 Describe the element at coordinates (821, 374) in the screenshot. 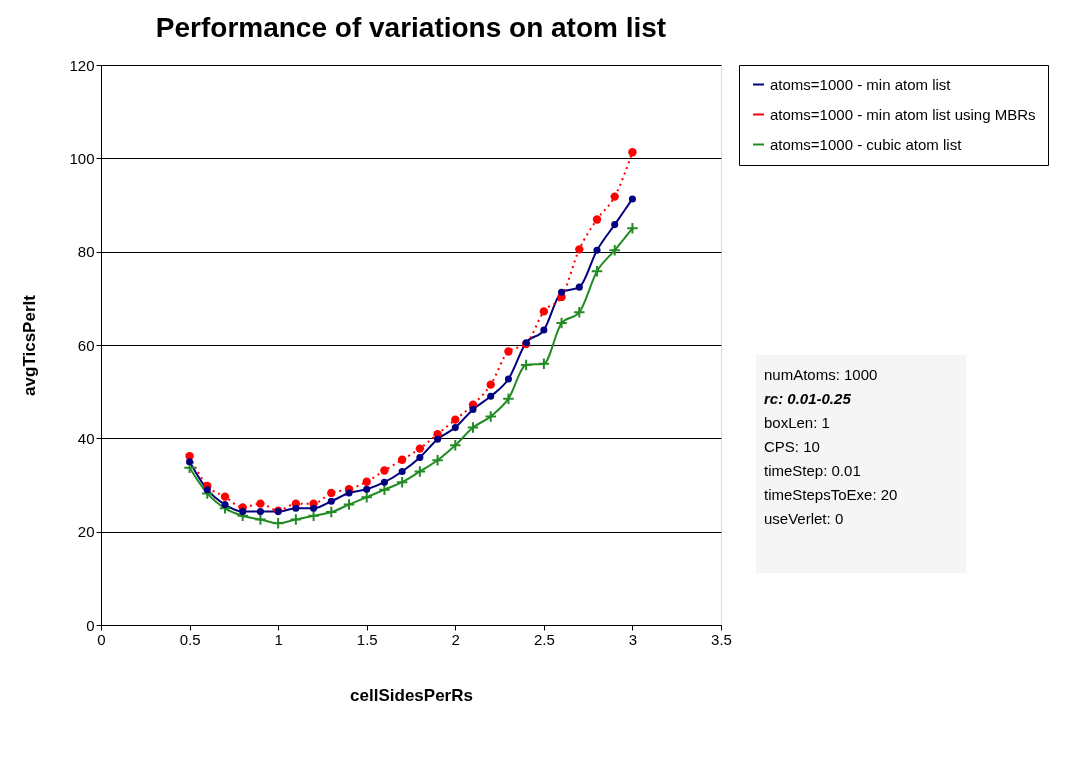

I see `text: numAtoms: 1000` at that location.